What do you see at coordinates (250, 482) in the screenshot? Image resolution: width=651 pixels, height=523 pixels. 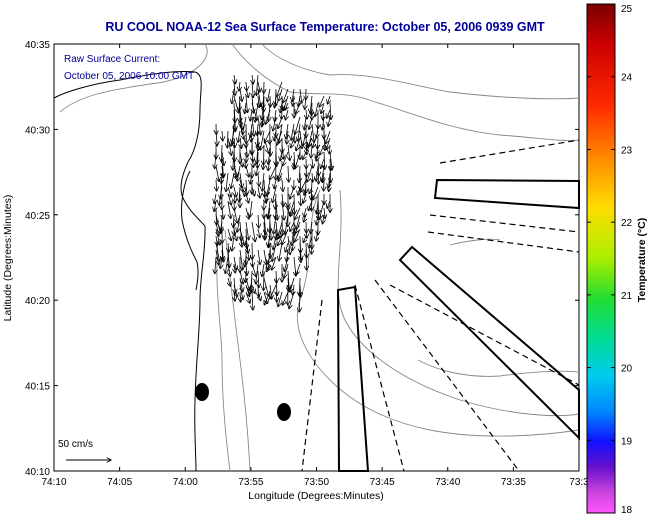 I see `x-tick-label: 73:55` at bounding box center [250, 482].